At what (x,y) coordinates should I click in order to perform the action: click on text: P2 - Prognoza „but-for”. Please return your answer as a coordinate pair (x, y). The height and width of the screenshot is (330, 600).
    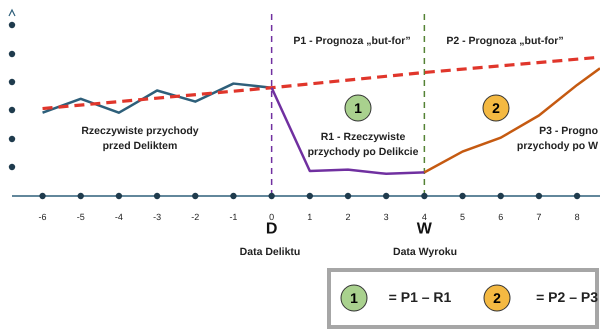
    Looking at the image, I should click on (505, 41).